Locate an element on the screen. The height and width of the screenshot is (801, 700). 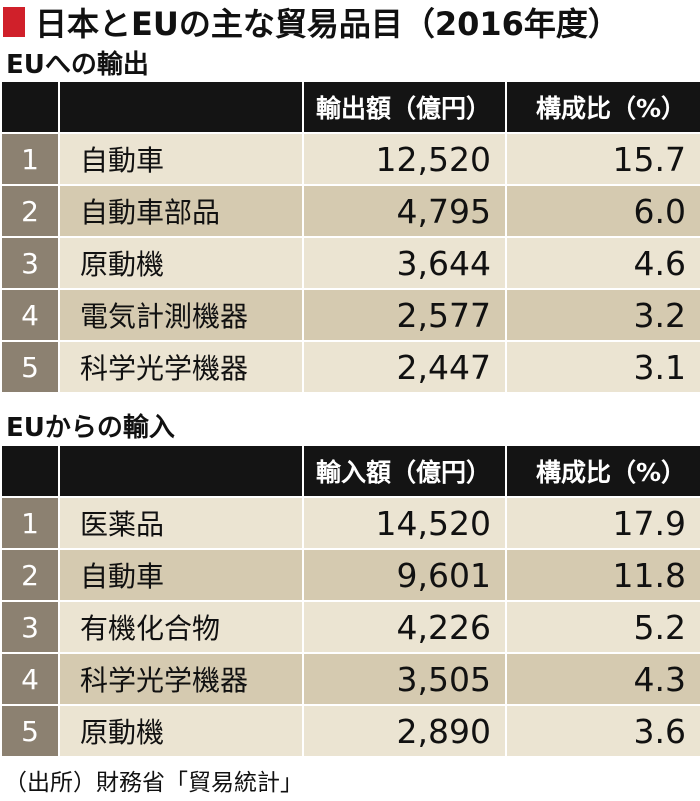
export-table-row: 1 自動車 12,520 15.7 is located at coordinates (350, 159).